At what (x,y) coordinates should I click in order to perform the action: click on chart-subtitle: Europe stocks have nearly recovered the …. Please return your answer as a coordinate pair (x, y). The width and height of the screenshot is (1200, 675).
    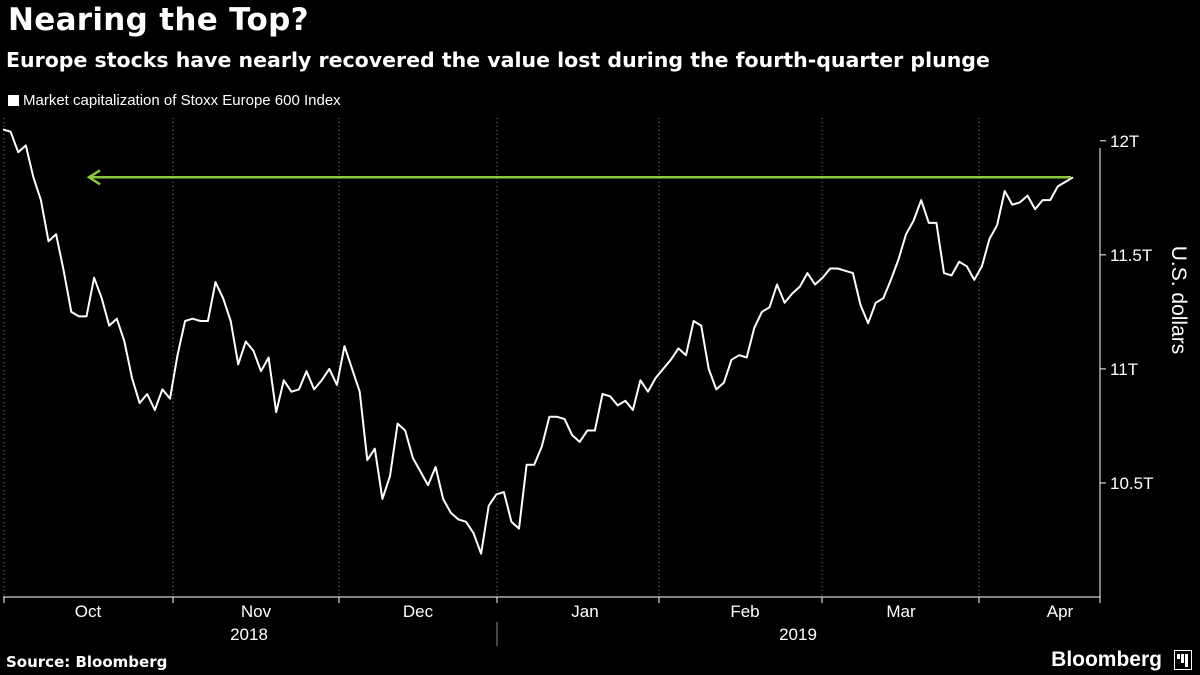
    Looking at the image, I should click on (498, 60).